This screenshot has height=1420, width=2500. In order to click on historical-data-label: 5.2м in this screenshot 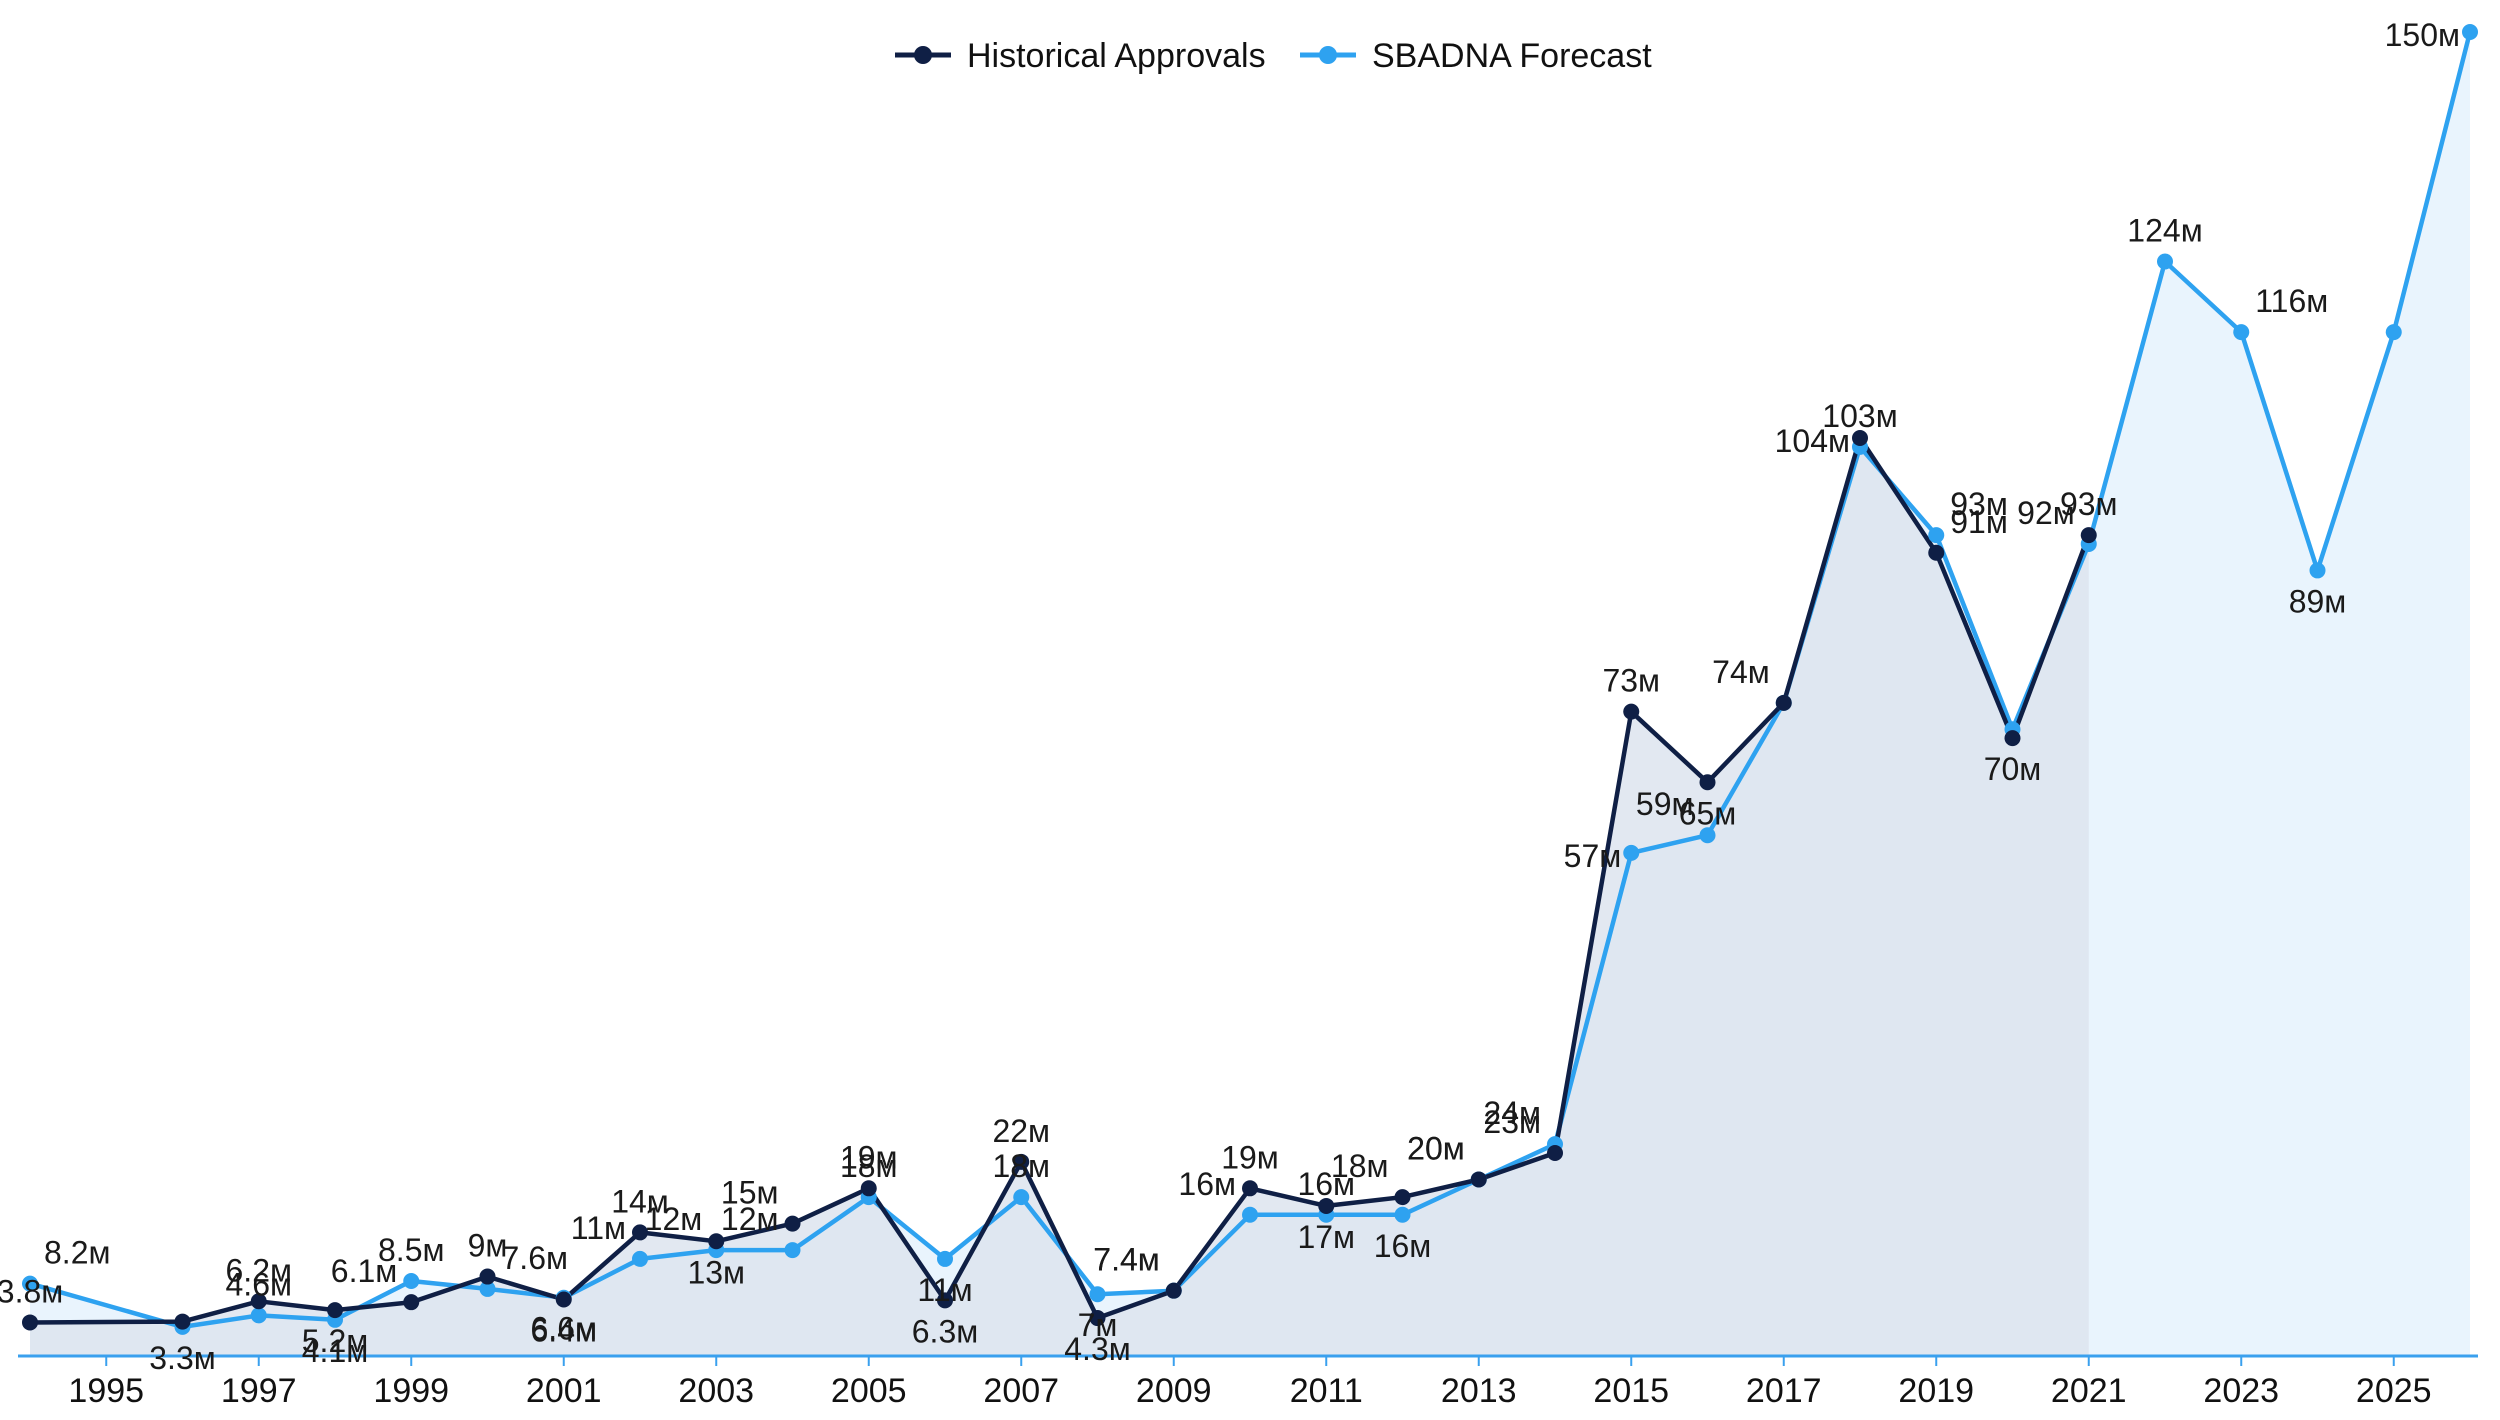, I will do `click(335, 1341)`.